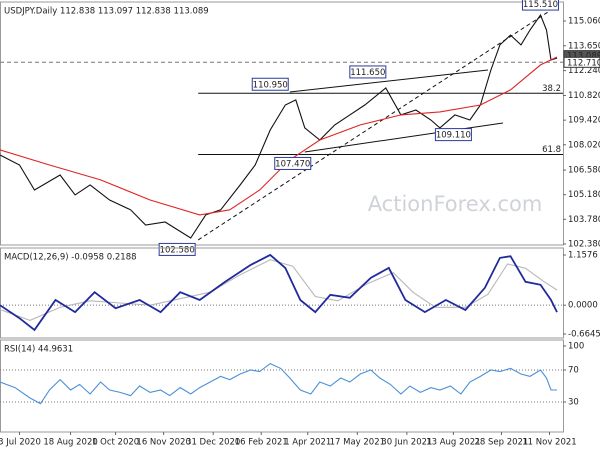  Describe the element at coordinates (261, 443) in the screenshot. I see `x-tick-label: 16 Feb 2021` at that location.